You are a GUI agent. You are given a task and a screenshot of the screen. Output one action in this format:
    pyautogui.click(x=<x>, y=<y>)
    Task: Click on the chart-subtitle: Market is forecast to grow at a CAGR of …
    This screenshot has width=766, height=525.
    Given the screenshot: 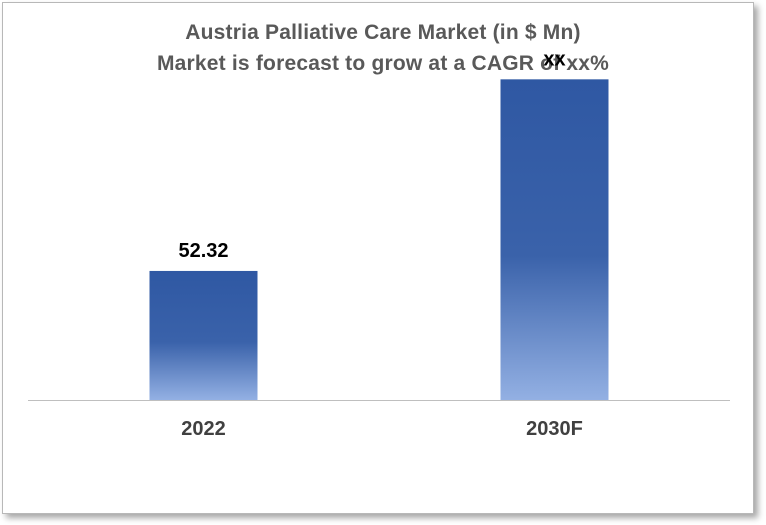 What is the action you would take?
    pyautogui.click(x=383, y=63)
    